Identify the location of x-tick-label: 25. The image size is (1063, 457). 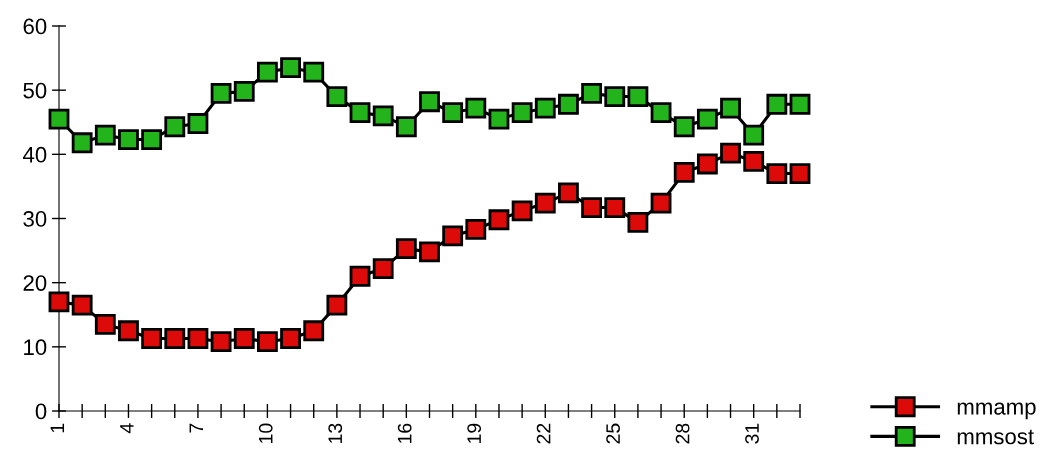
(613, 433).